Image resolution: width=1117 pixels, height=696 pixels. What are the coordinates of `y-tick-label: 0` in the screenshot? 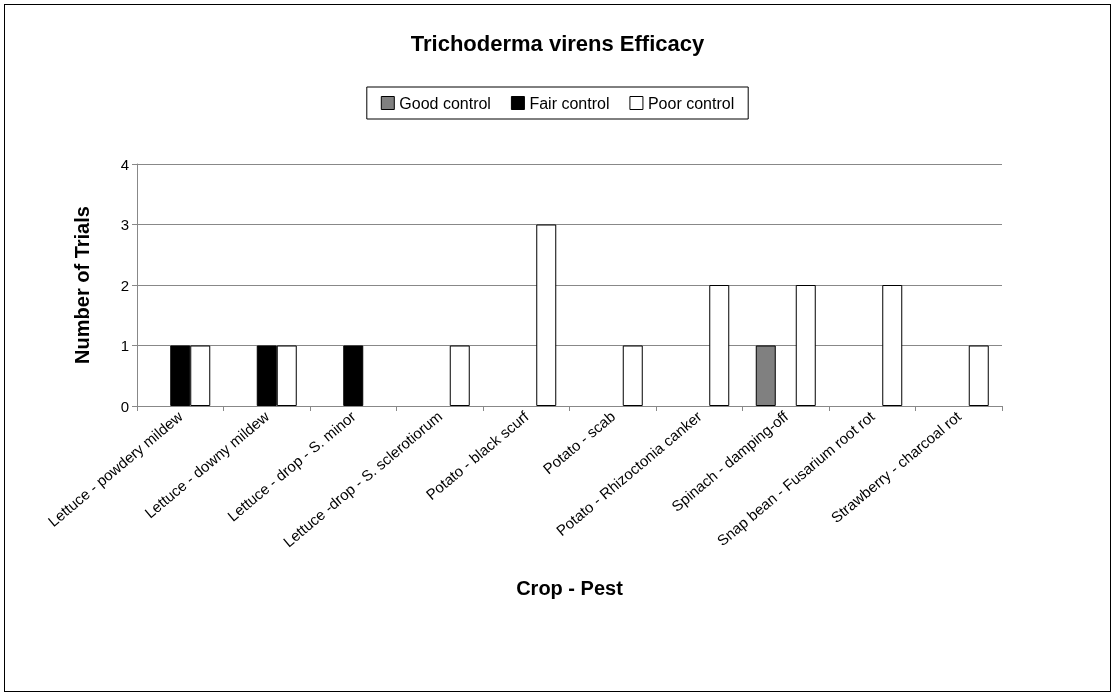 It's located at (124, 406).